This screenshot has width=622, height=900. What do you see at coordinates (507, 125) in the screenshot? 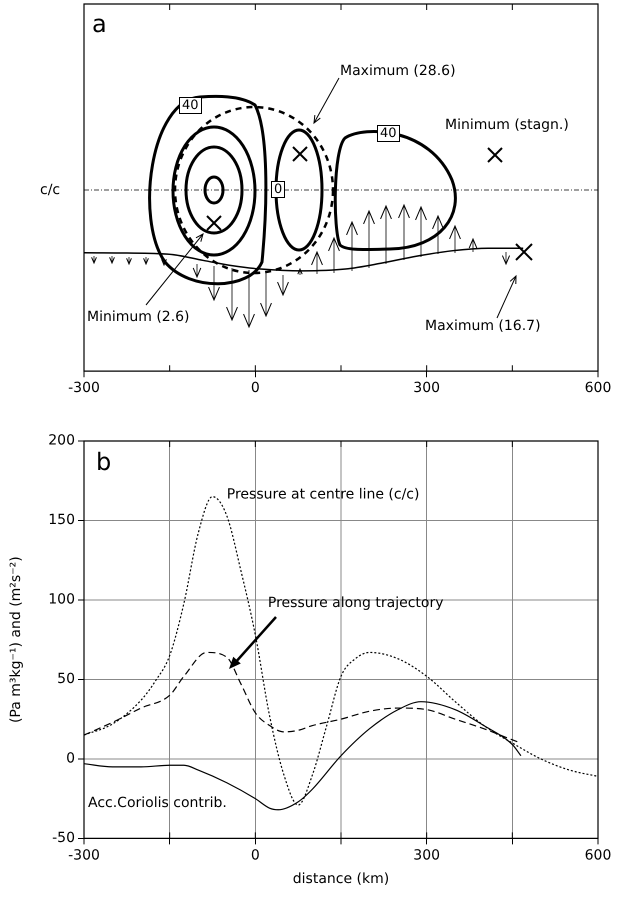
I see `text: Minimum (stagn.)` at bounding box center [507, 125].